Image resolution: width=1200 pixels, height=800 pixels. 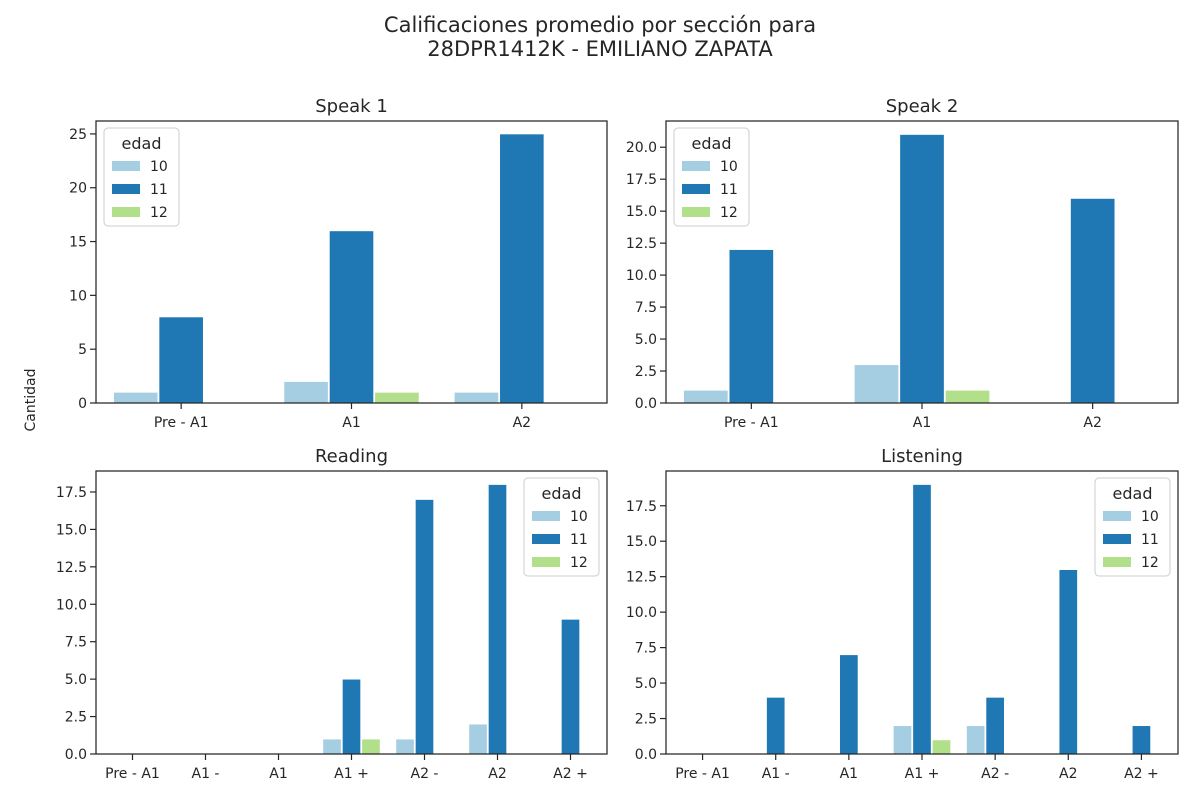 What do you see at coordinates (82, 350) in the screenshot?
I see `y-tick-label: 5` at bounding box center [82, 350].